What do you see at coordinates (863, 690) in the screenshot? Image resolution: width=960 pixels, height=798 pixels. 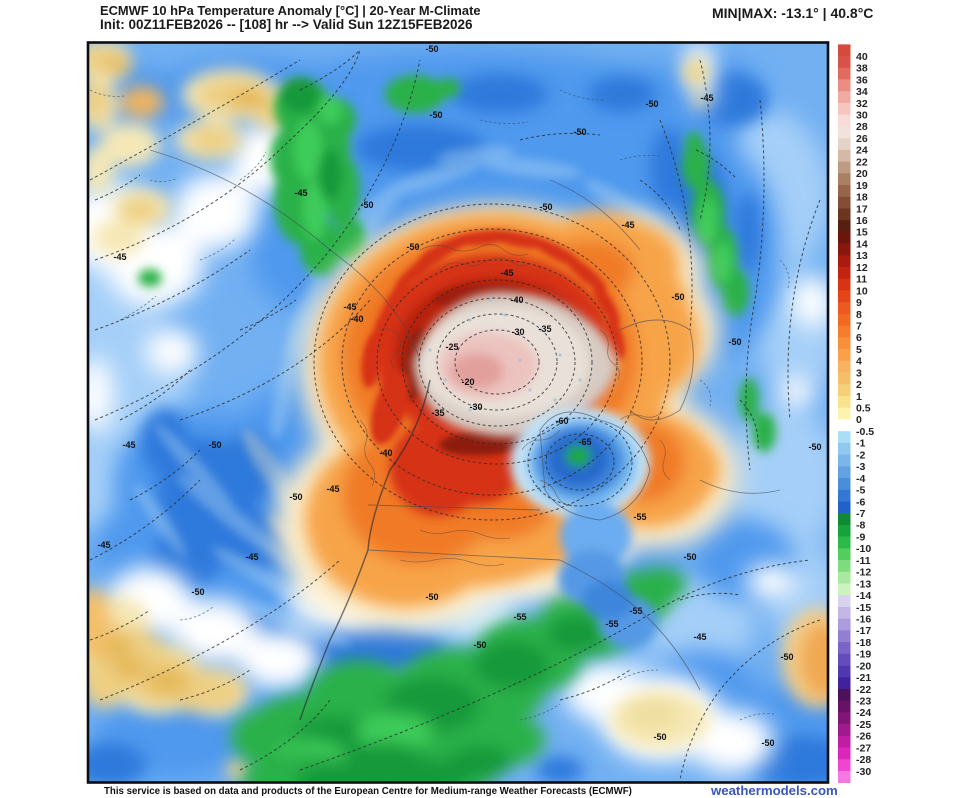 I see `svg-text: -22` at bounding box center [863, 690].